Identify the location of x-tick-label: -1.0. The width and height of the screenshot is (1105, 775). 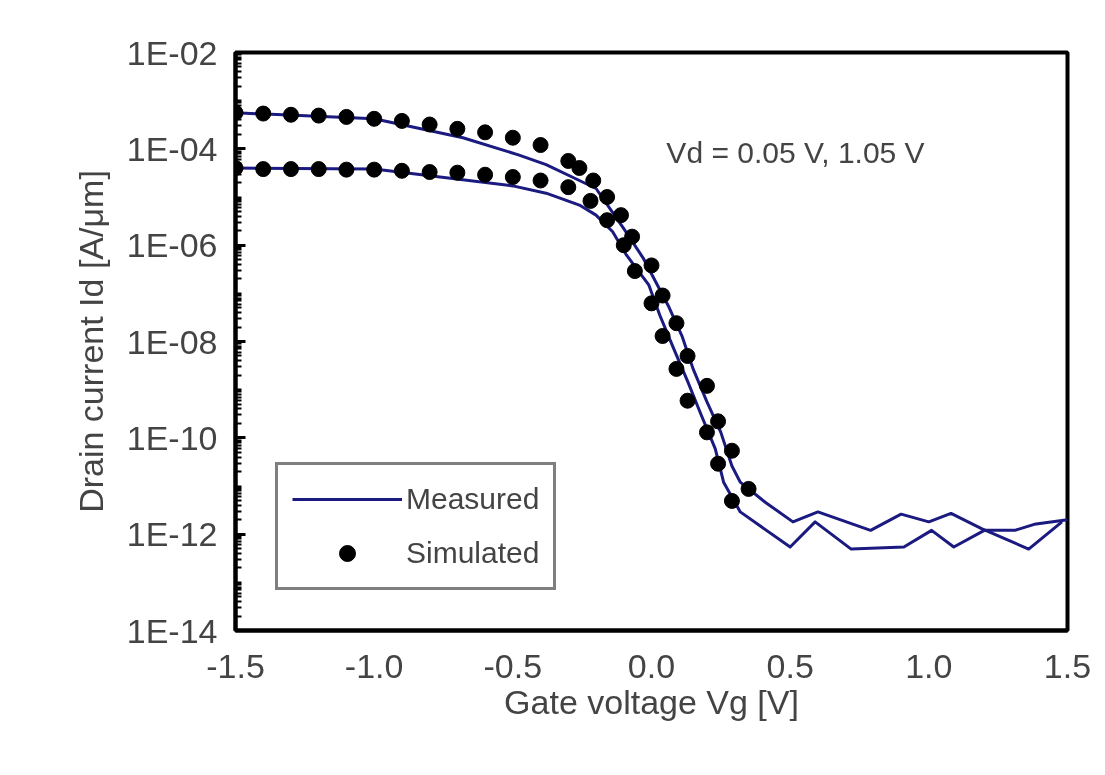
(374, 665).